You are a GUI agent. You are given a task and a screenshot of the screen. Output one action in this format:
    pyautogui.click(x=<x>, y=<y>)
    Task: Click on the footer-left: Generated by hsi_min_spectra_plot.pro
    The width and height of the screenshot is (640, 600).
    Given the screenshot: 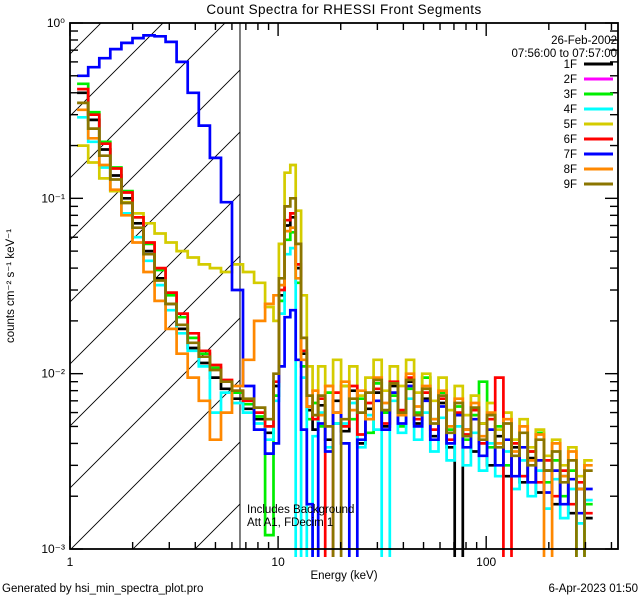 What is the action you would take?
    pyautogui.click(x=102, y=589)
    